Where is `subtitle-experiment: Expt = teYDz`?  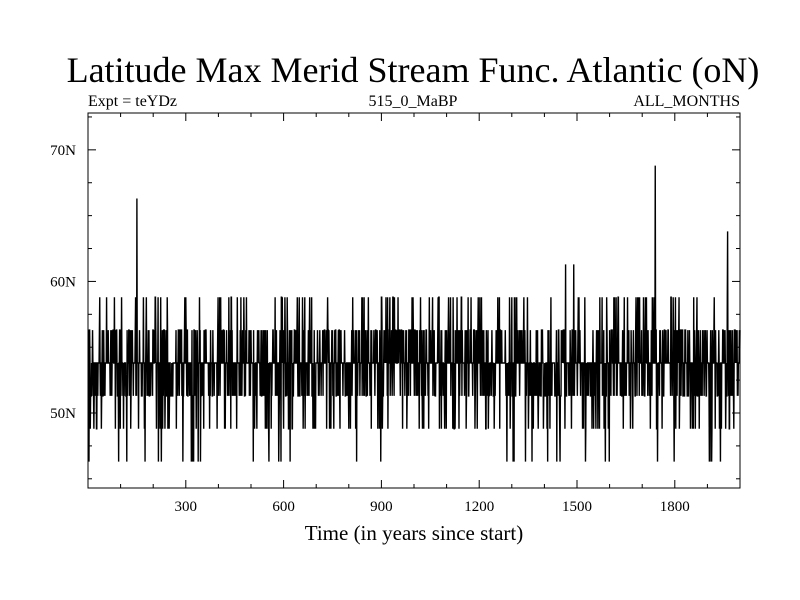
subtitle-experiment: Expt = teYDz is located at coordinates (132, 101).